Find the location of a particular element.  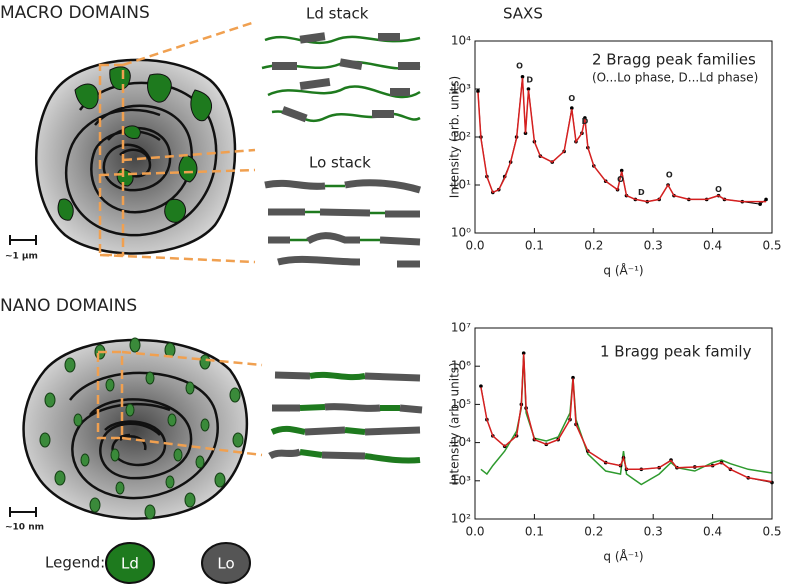

legend: Ld Lo is located at coordinates (178, 563).